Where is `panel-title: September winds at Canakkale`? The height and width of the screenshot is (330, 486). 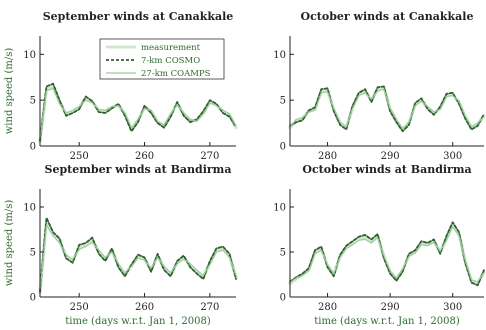
panel-title: September winds at Canakkale is located at coordinates (138, 16).